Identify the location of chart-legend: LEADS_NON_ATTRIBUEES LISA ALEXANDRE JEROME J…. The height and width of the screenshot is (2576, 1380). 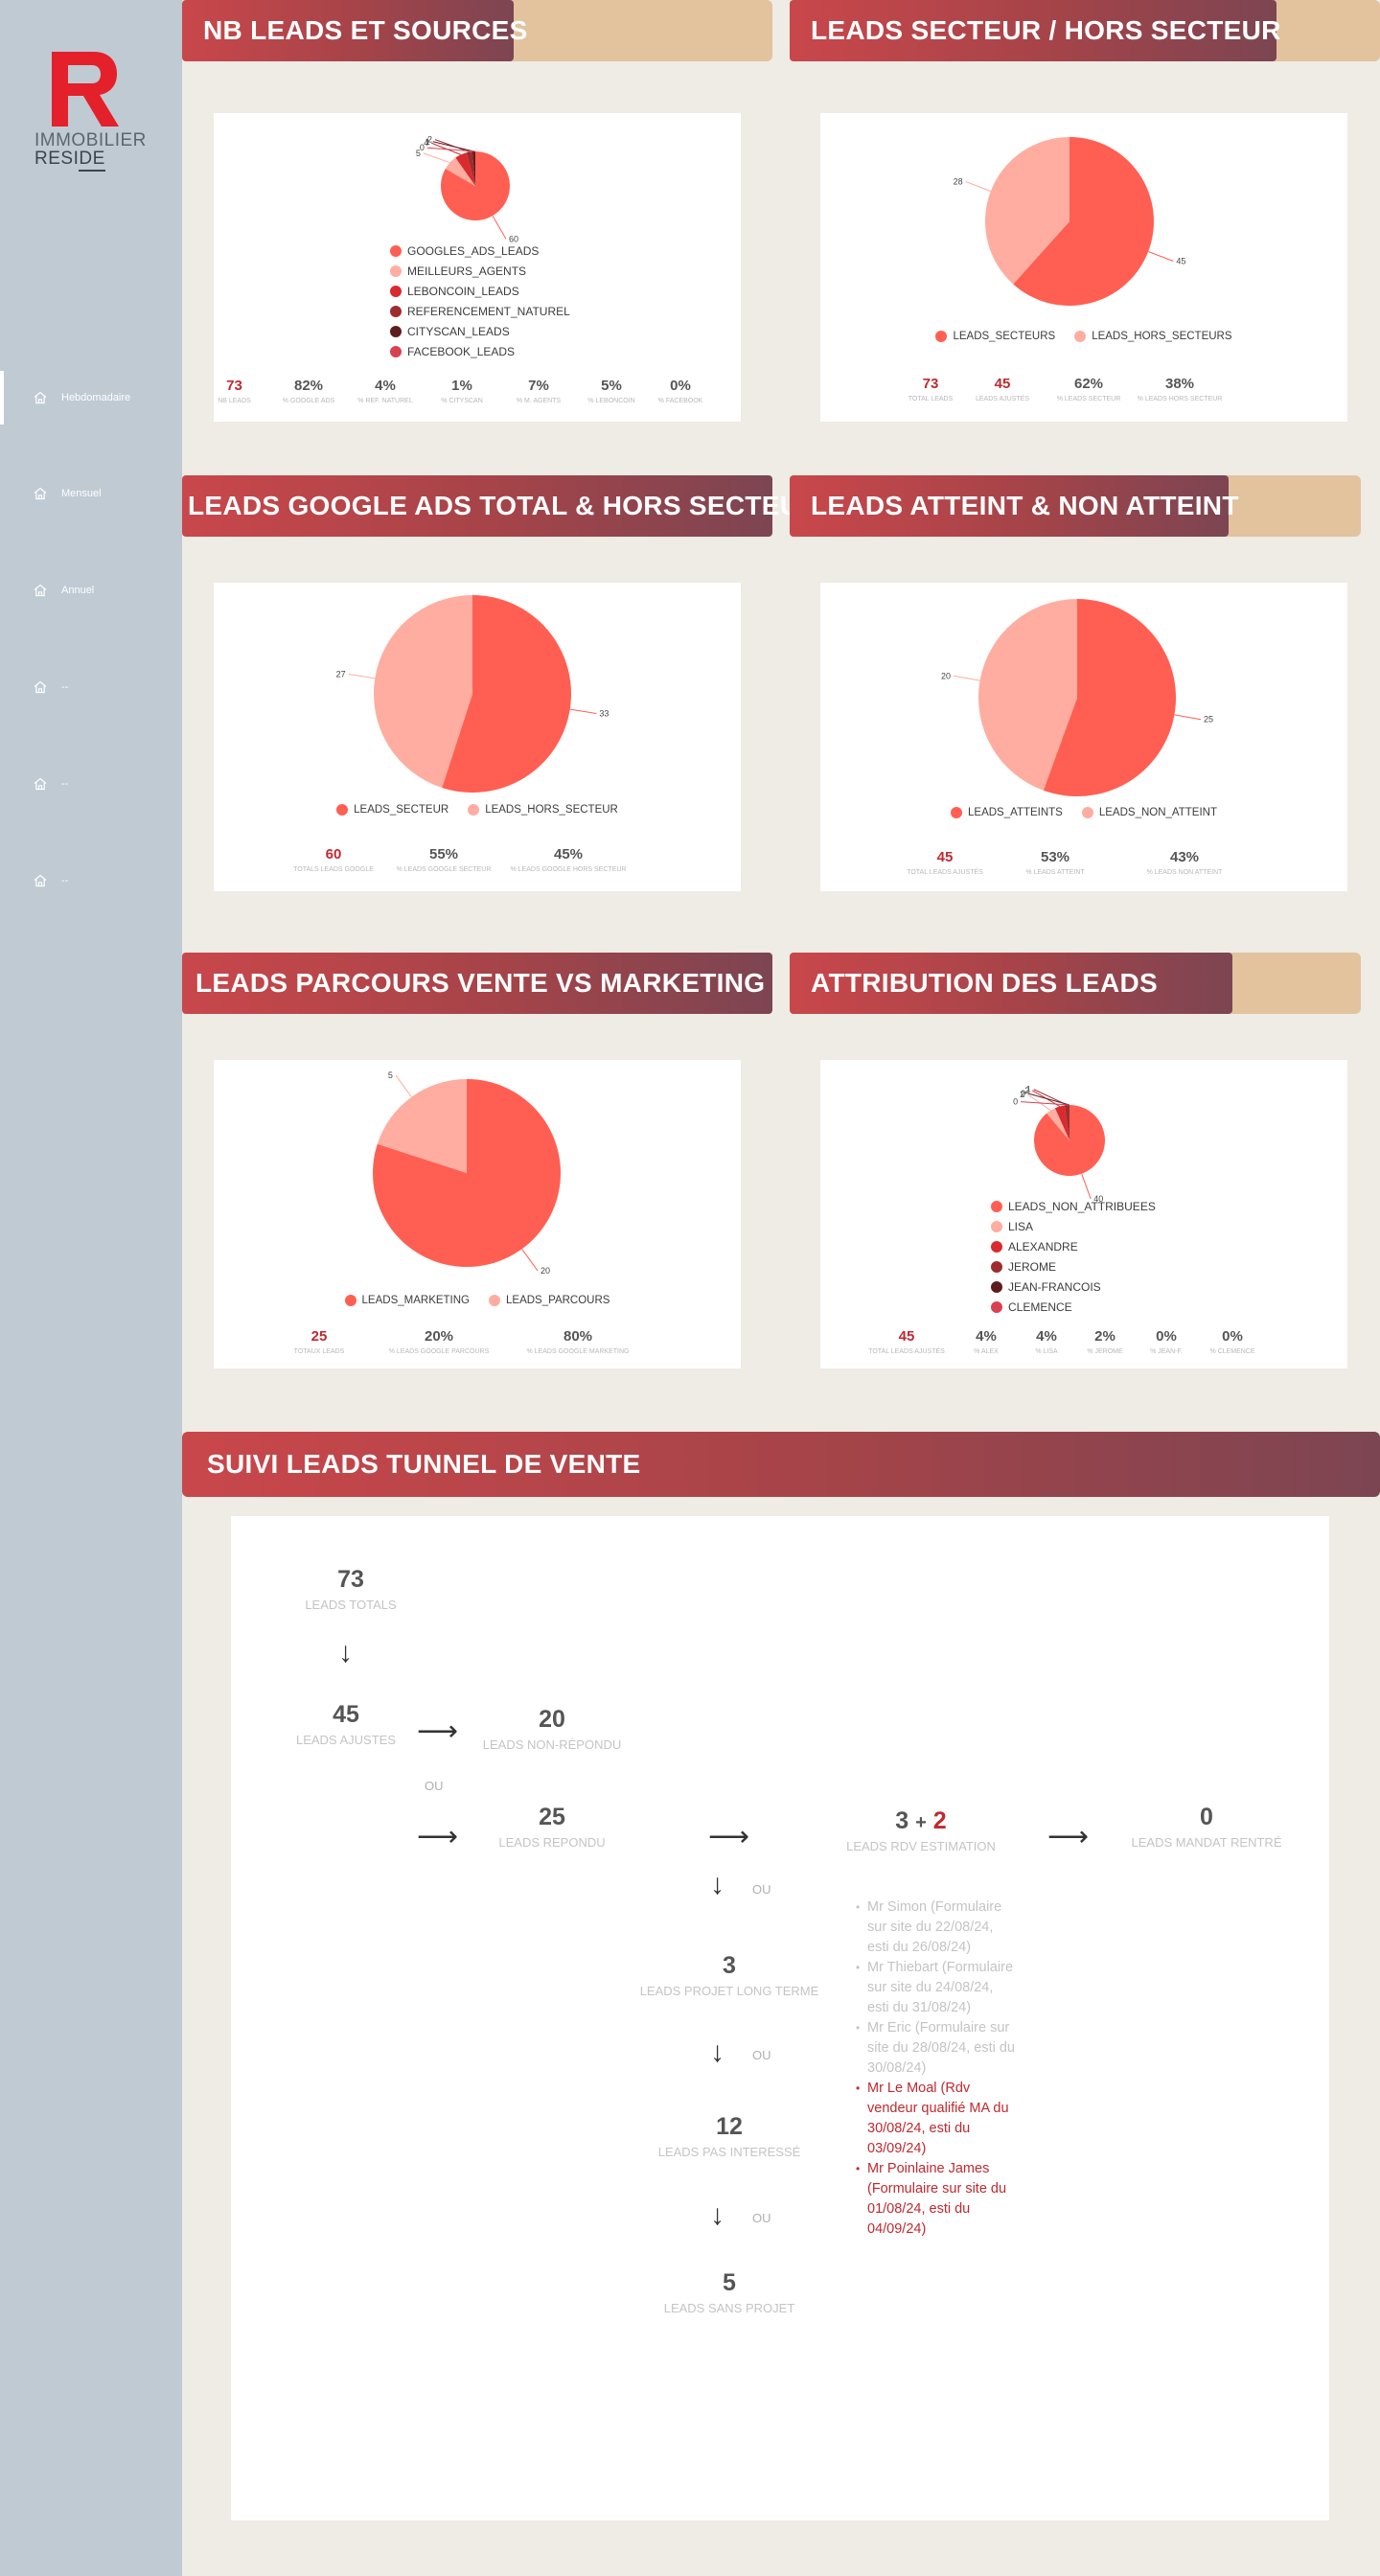
(1073, 1256).